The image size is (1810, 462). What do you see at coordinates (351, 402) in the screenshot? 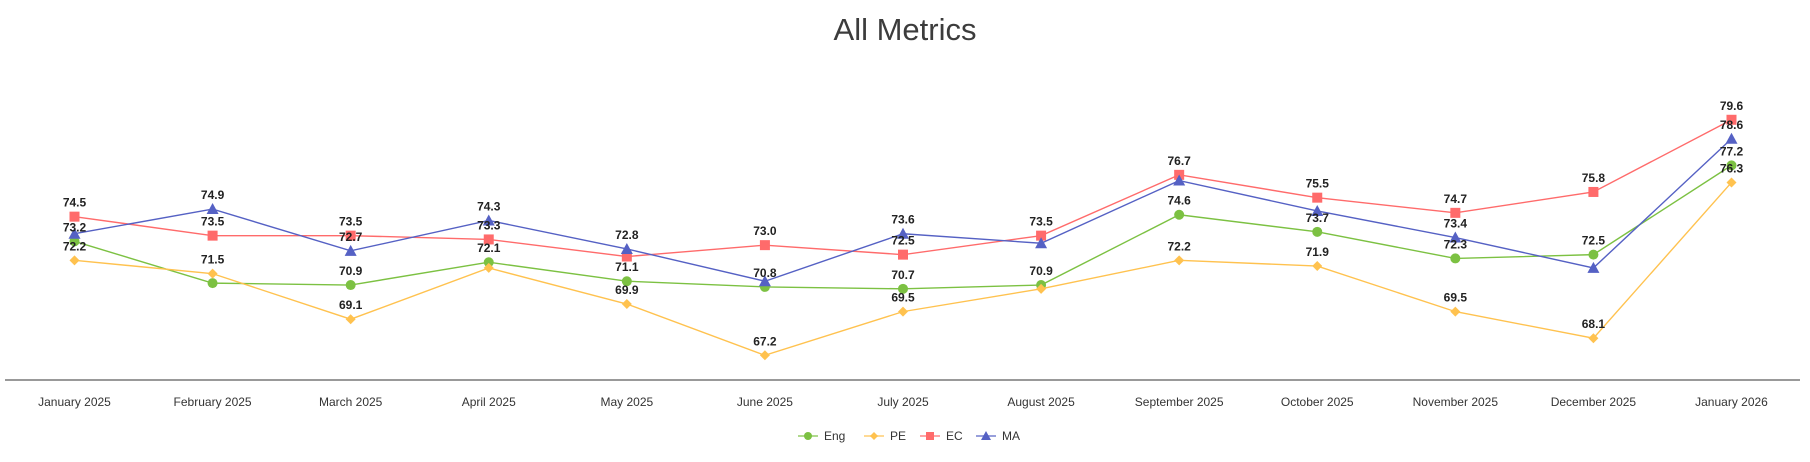
I see `x-tick-label: March 2025` at bounding box center [351, 402].